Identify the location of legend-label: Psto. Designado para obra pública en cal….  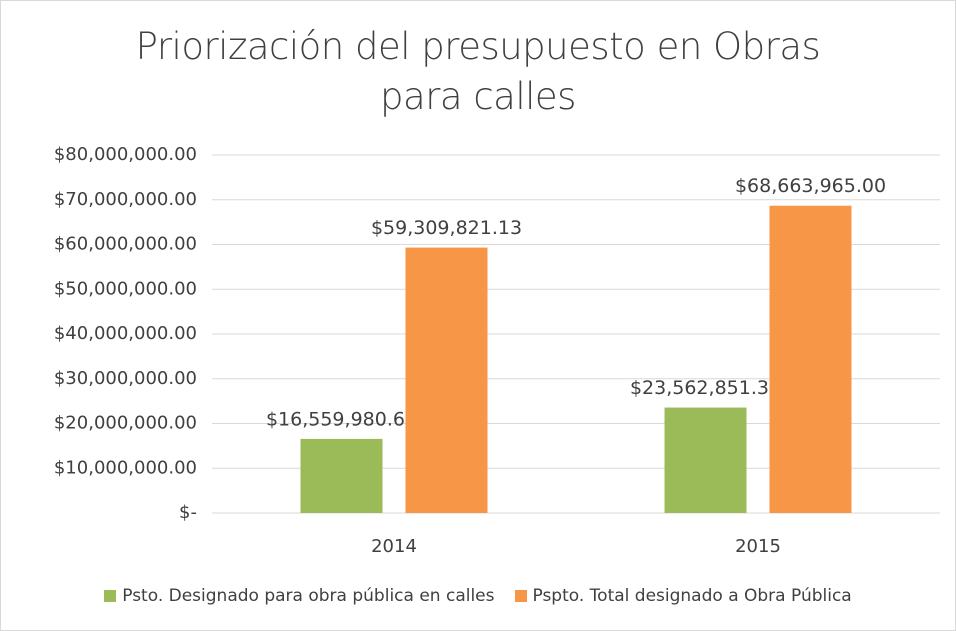
(308, 596).